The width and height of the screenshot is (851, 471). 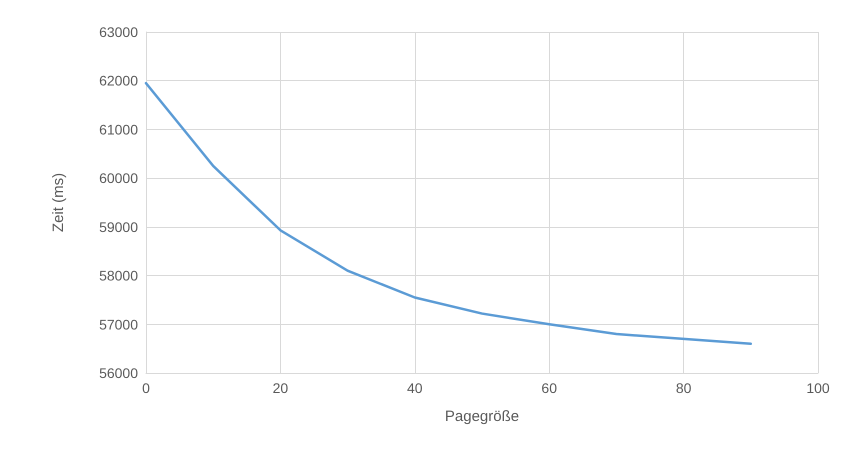 What do you see at coordinates (118, 276) in the screenshot?
I see `y-tick-label: 58000` at bounding box center [118, 276].